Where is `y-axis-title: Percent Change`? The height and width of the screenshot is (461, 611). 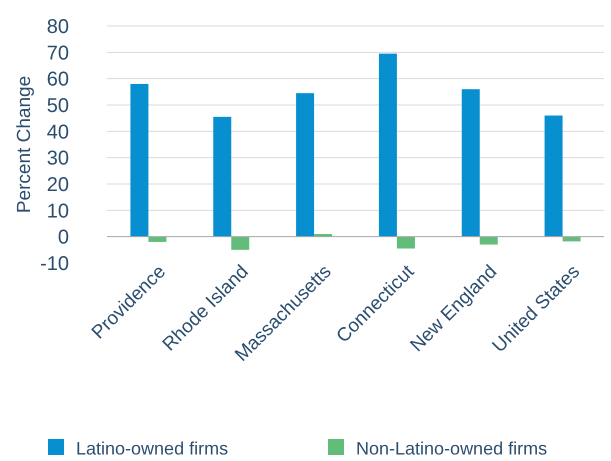 y-axis-title: Percent Change is located at coordinates (24, 145).